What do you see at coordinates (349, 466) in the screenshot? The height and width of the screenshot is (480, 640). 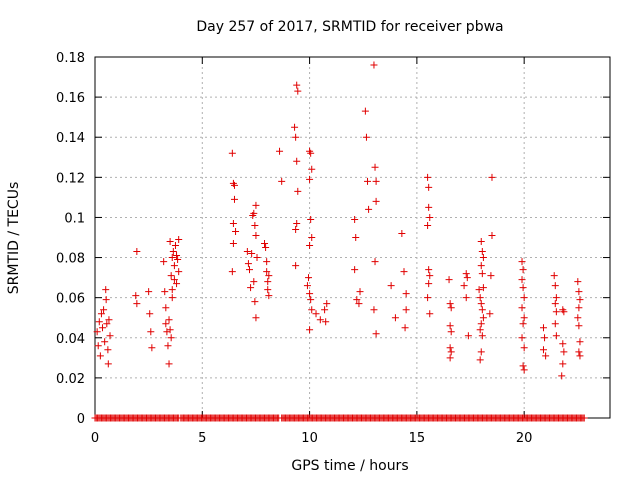 I see `x-axis-label: GPS time / hours` at bounding box center [349, 466].